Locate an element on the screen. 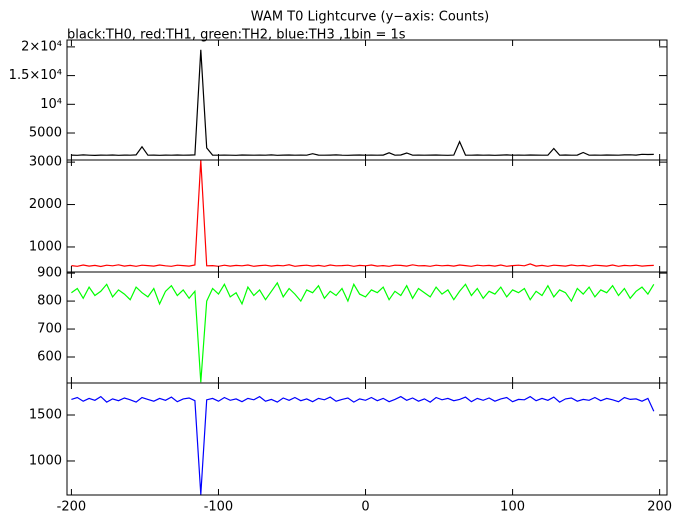  x-tick-label: 0 is located at coordinates (365, 507).